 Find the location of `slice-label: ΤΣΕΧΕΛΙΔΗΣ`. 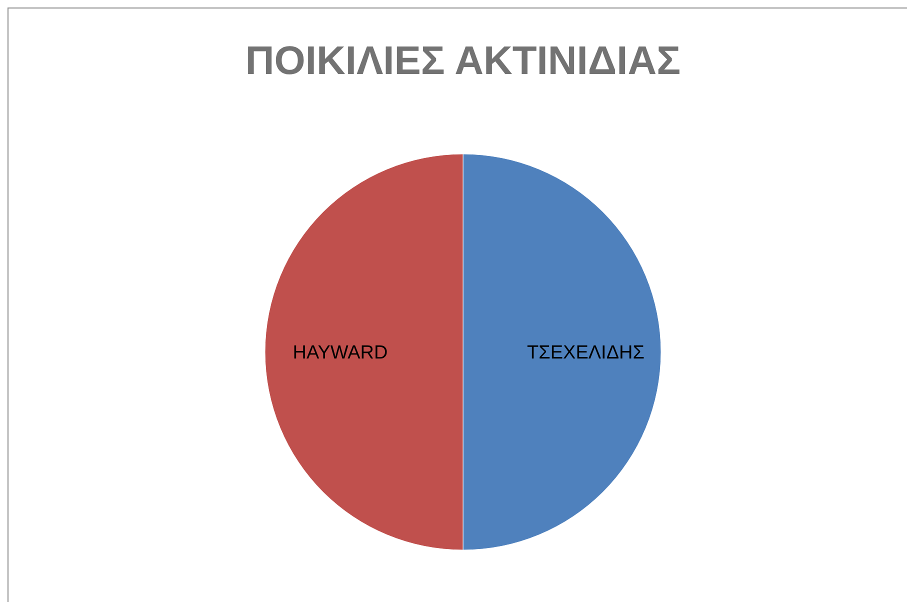

slice-label: ΤΣΕΧΕΛΙΔΗΣ is located at coordinates (586, 353).